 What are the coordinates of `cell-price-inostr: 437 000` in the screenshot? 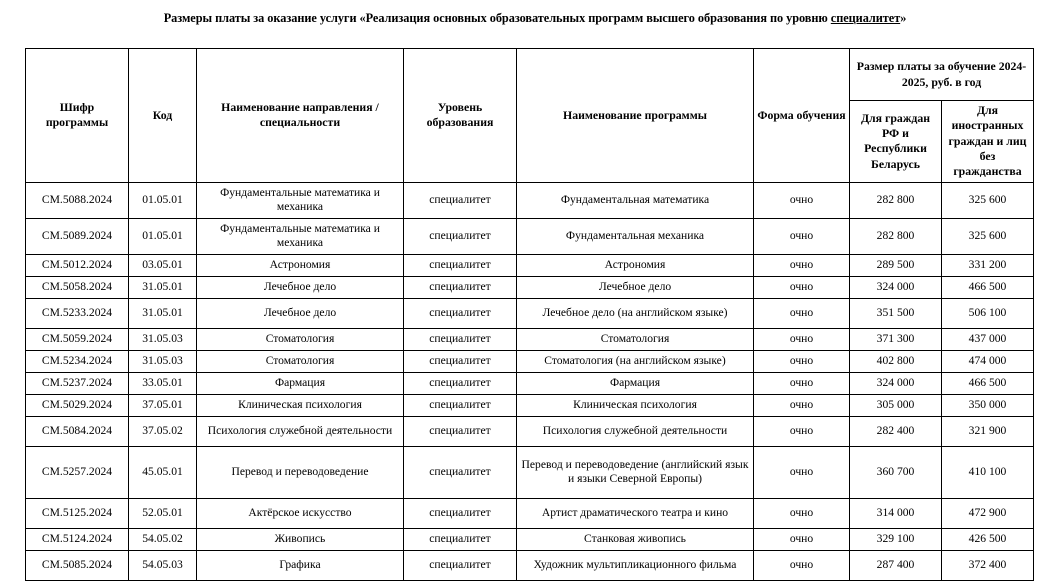 It's located at (987, 339).